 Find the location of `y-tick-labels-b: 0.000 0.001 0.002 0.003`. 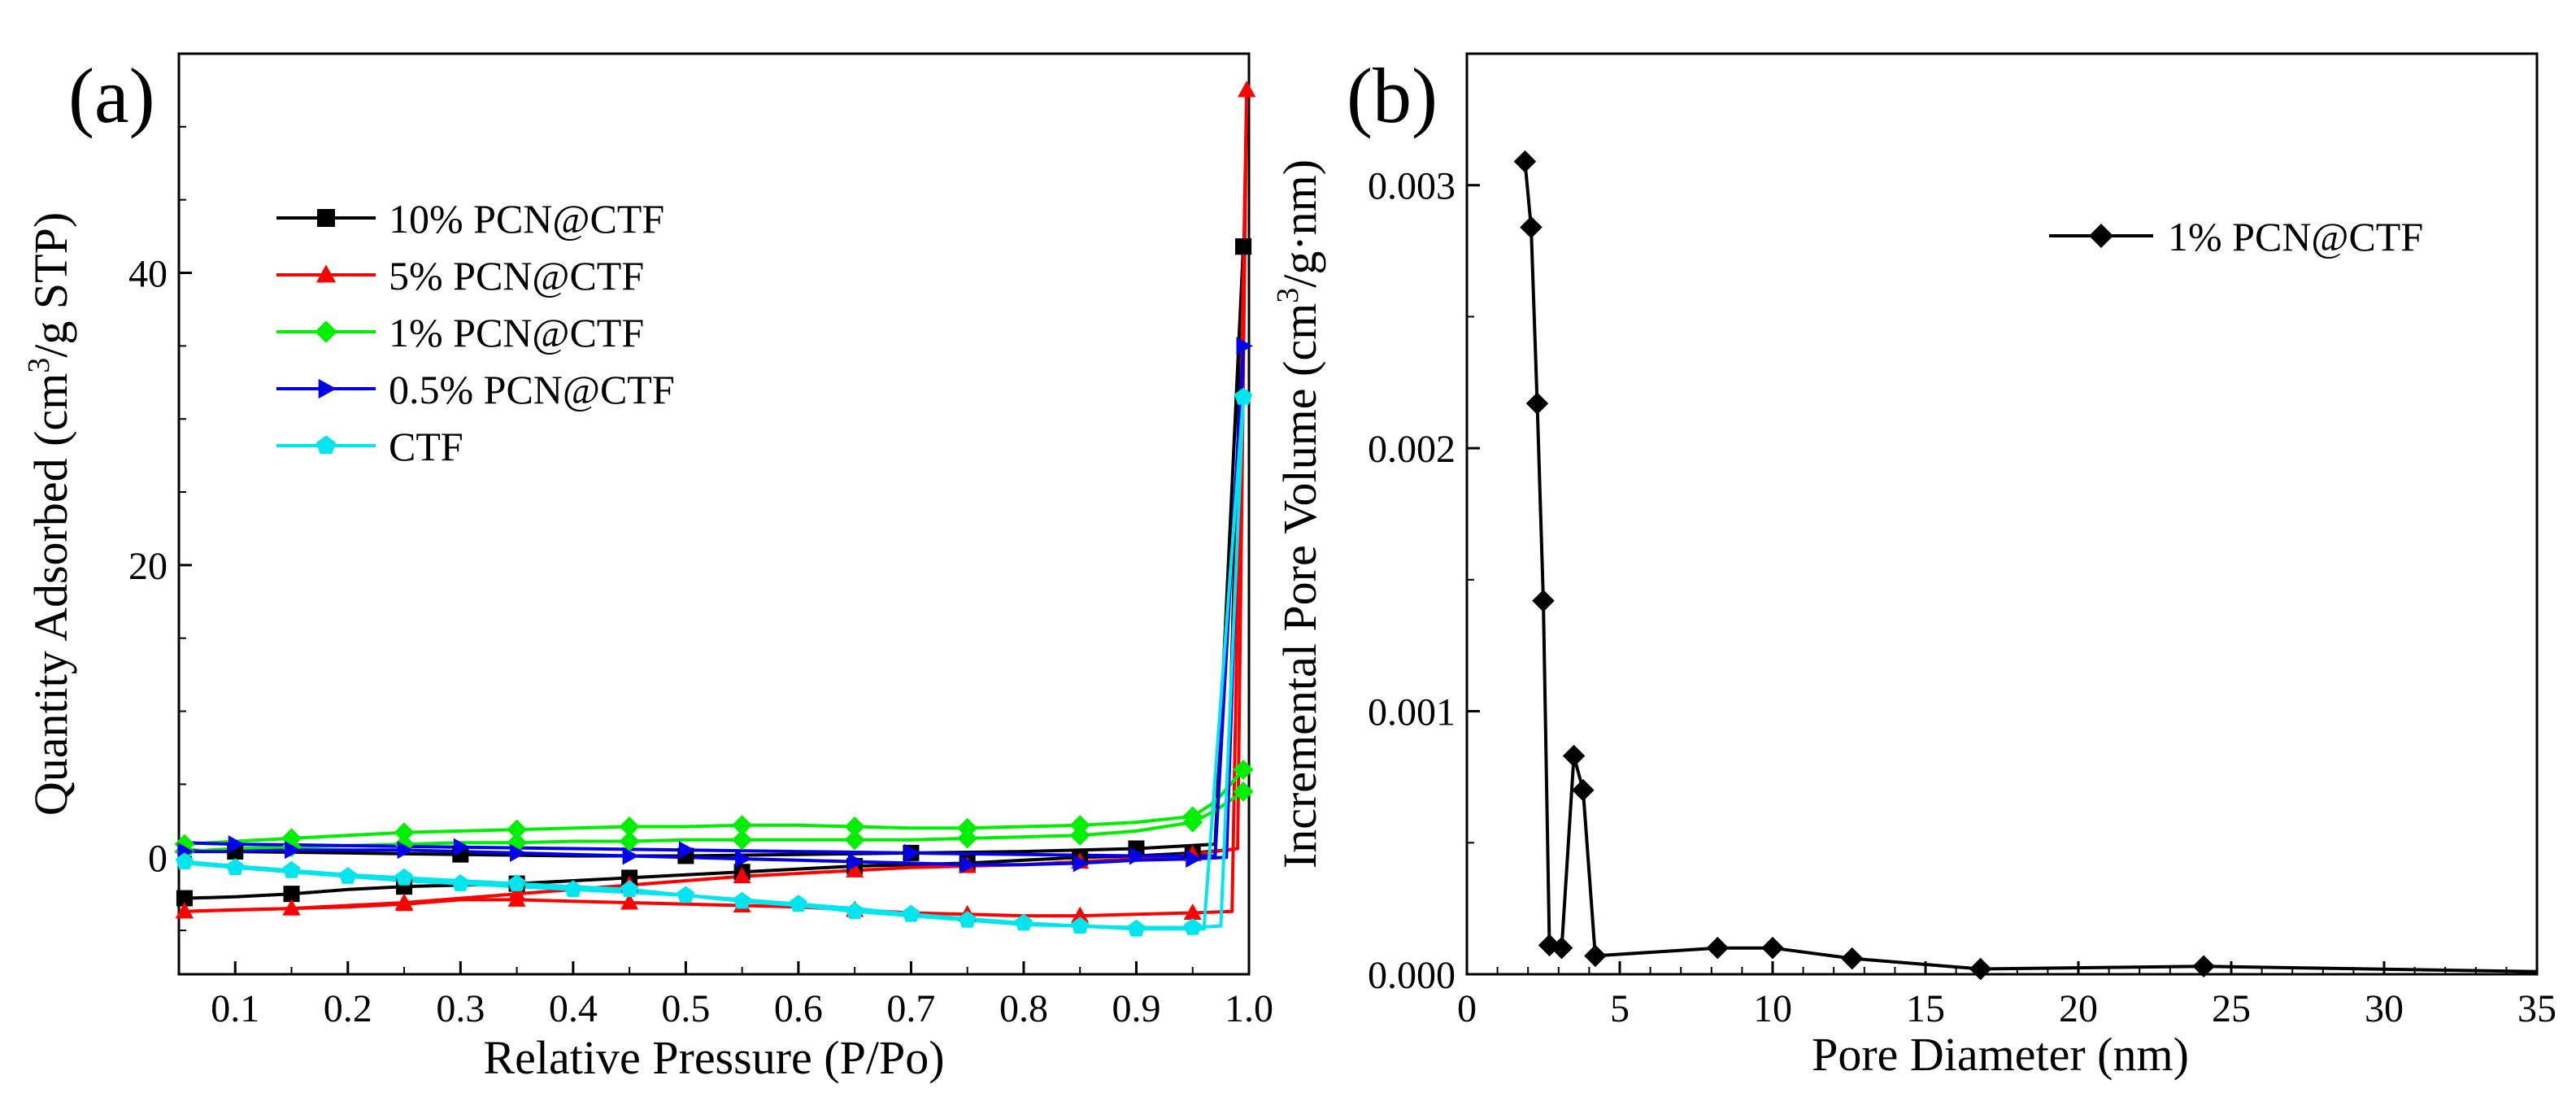

y-tick-labels-b: 0.000 0.001 0.002 0.003 is located at coordinates (1412, 581).